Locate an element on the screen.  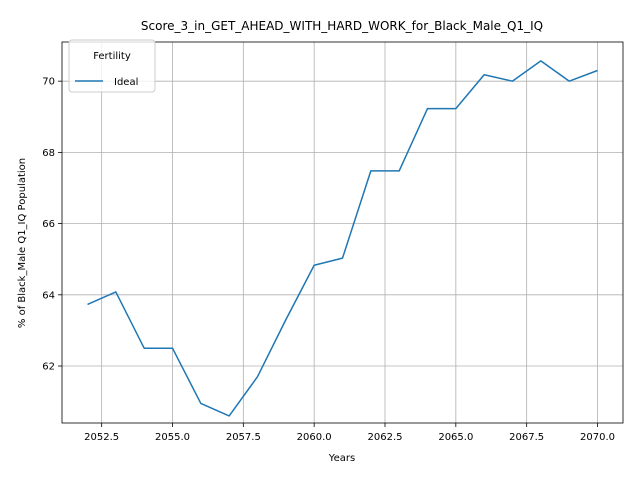
x-tick-label: 2067.5 is located at coordinates (526, 437).